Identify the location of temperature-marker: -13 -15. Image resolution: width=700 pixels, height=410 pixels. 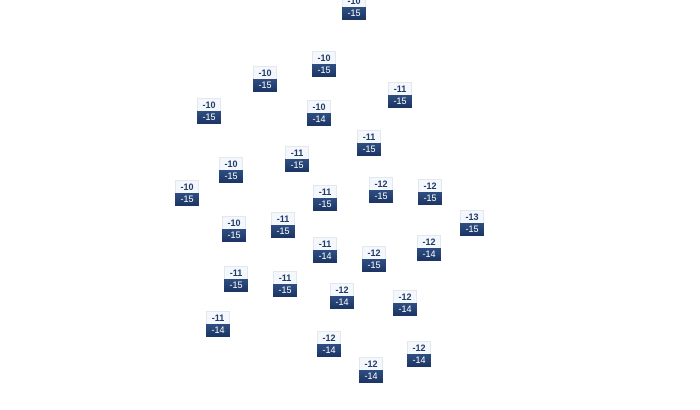
(472, 223).